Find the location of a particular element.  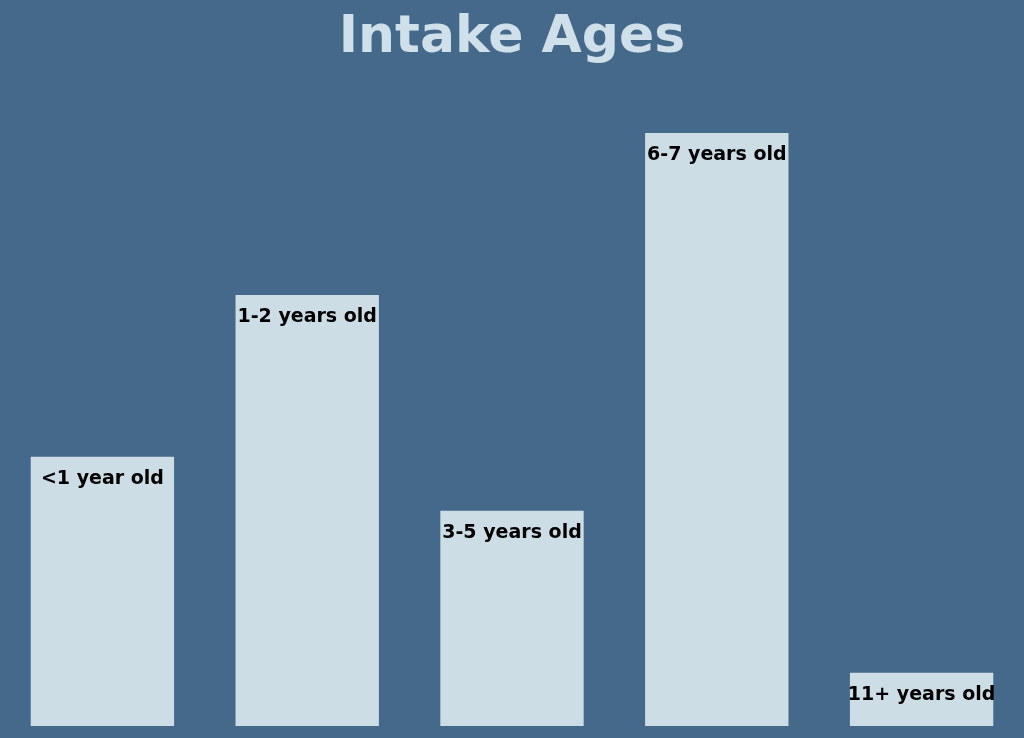

x-tick-label: <1 year old is located at coordinates (102, 476).